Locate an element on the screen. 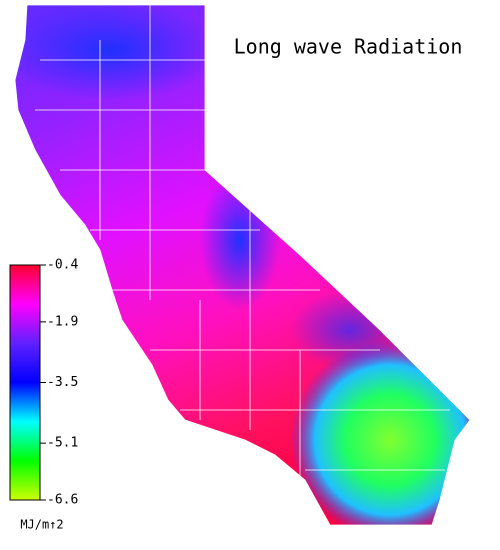  colorbar-tick-label: -0.4 is located at coordinates (62, 265).